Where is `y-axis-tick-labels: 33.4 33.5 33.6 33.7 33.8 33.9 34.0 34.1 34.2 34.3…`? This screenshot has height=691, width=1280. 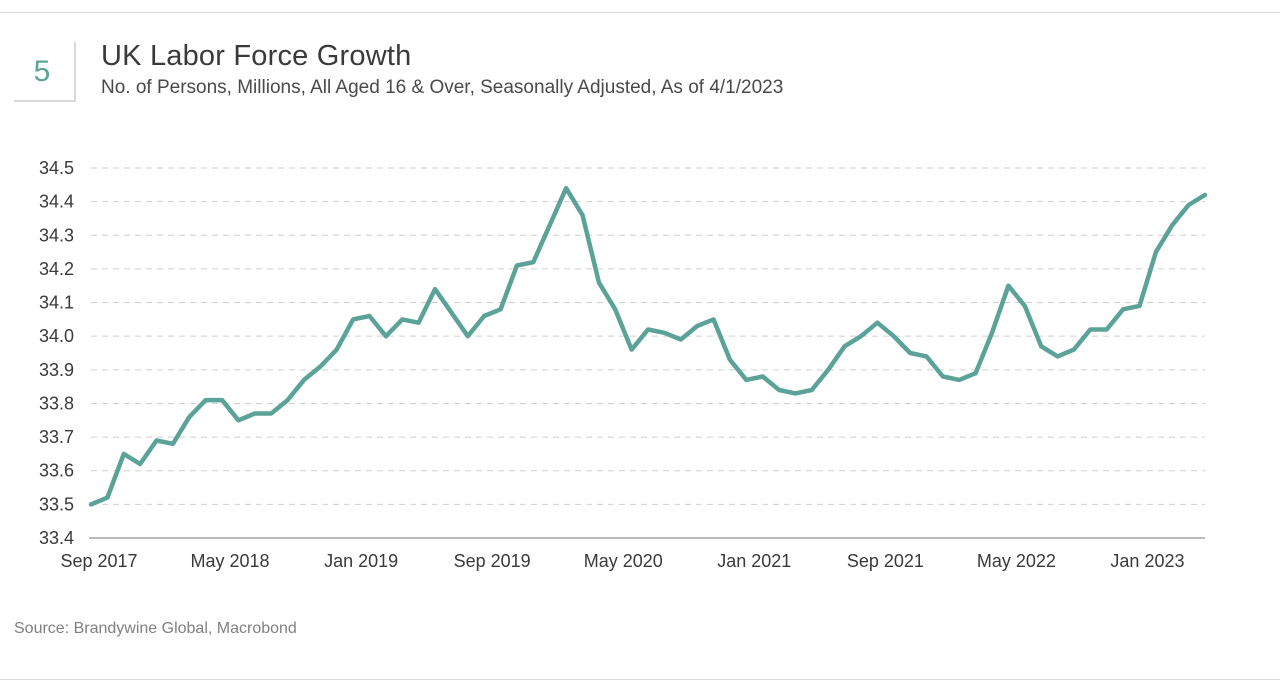
y-axis-tick-labels: 33.4 33.5 33.6 33.7 33.8 33.9 34.0 34.1 34.2 34.3… is located at coordinates (56, 353).